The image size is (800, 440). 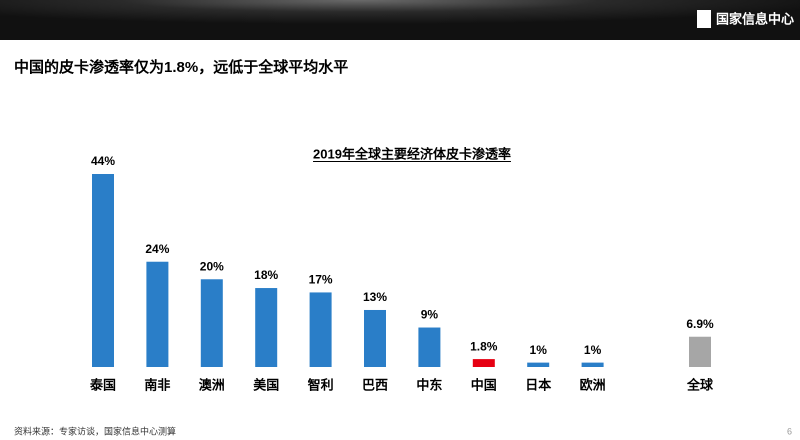 I want to click on value-label: 44%, so click(x=103, y=161).